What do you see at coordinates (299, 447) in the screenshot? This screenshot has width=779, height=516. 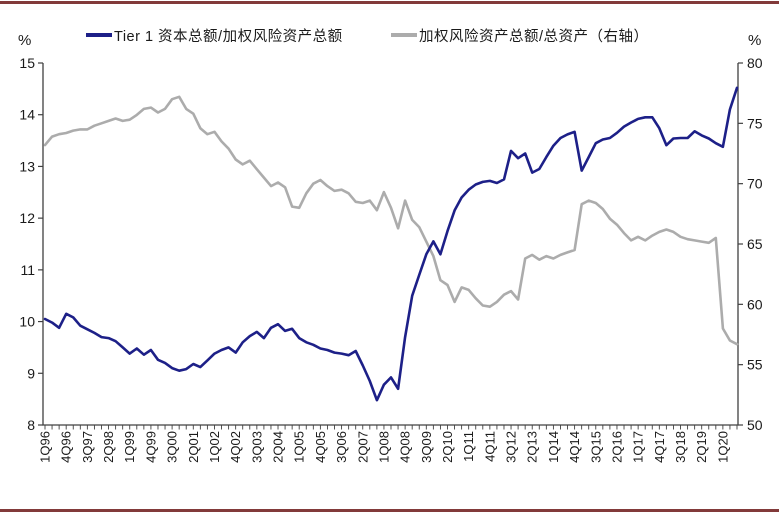 I see `x-axis-label: 1Q05` at bounding box center [299, 447].